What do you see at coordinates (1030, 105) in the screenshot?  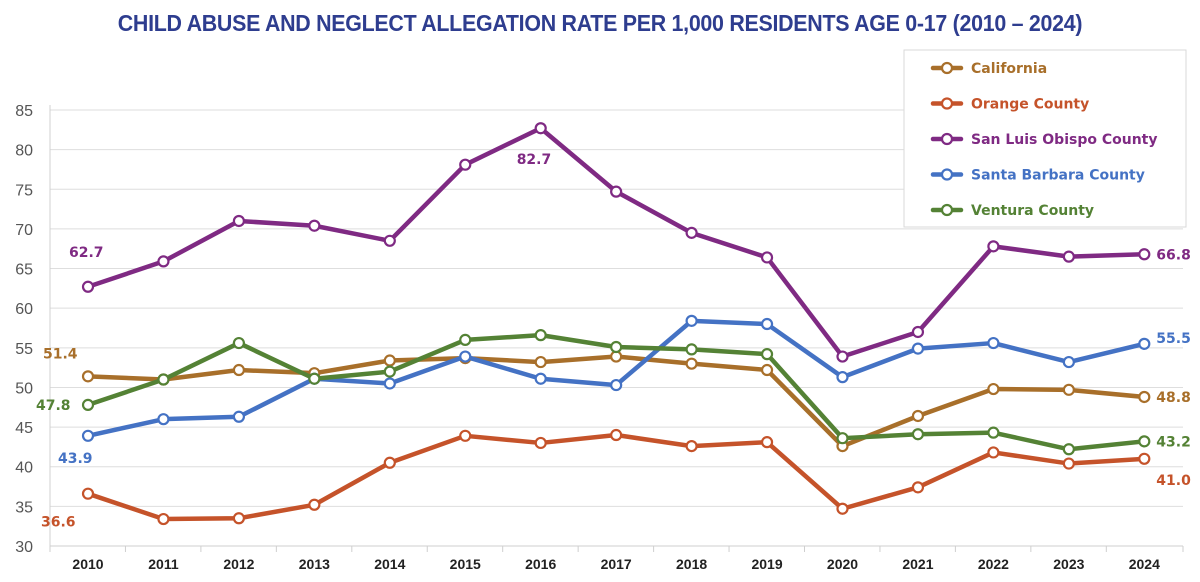 I see `legend-label: Orange County` at bounding box center [1030, 105].